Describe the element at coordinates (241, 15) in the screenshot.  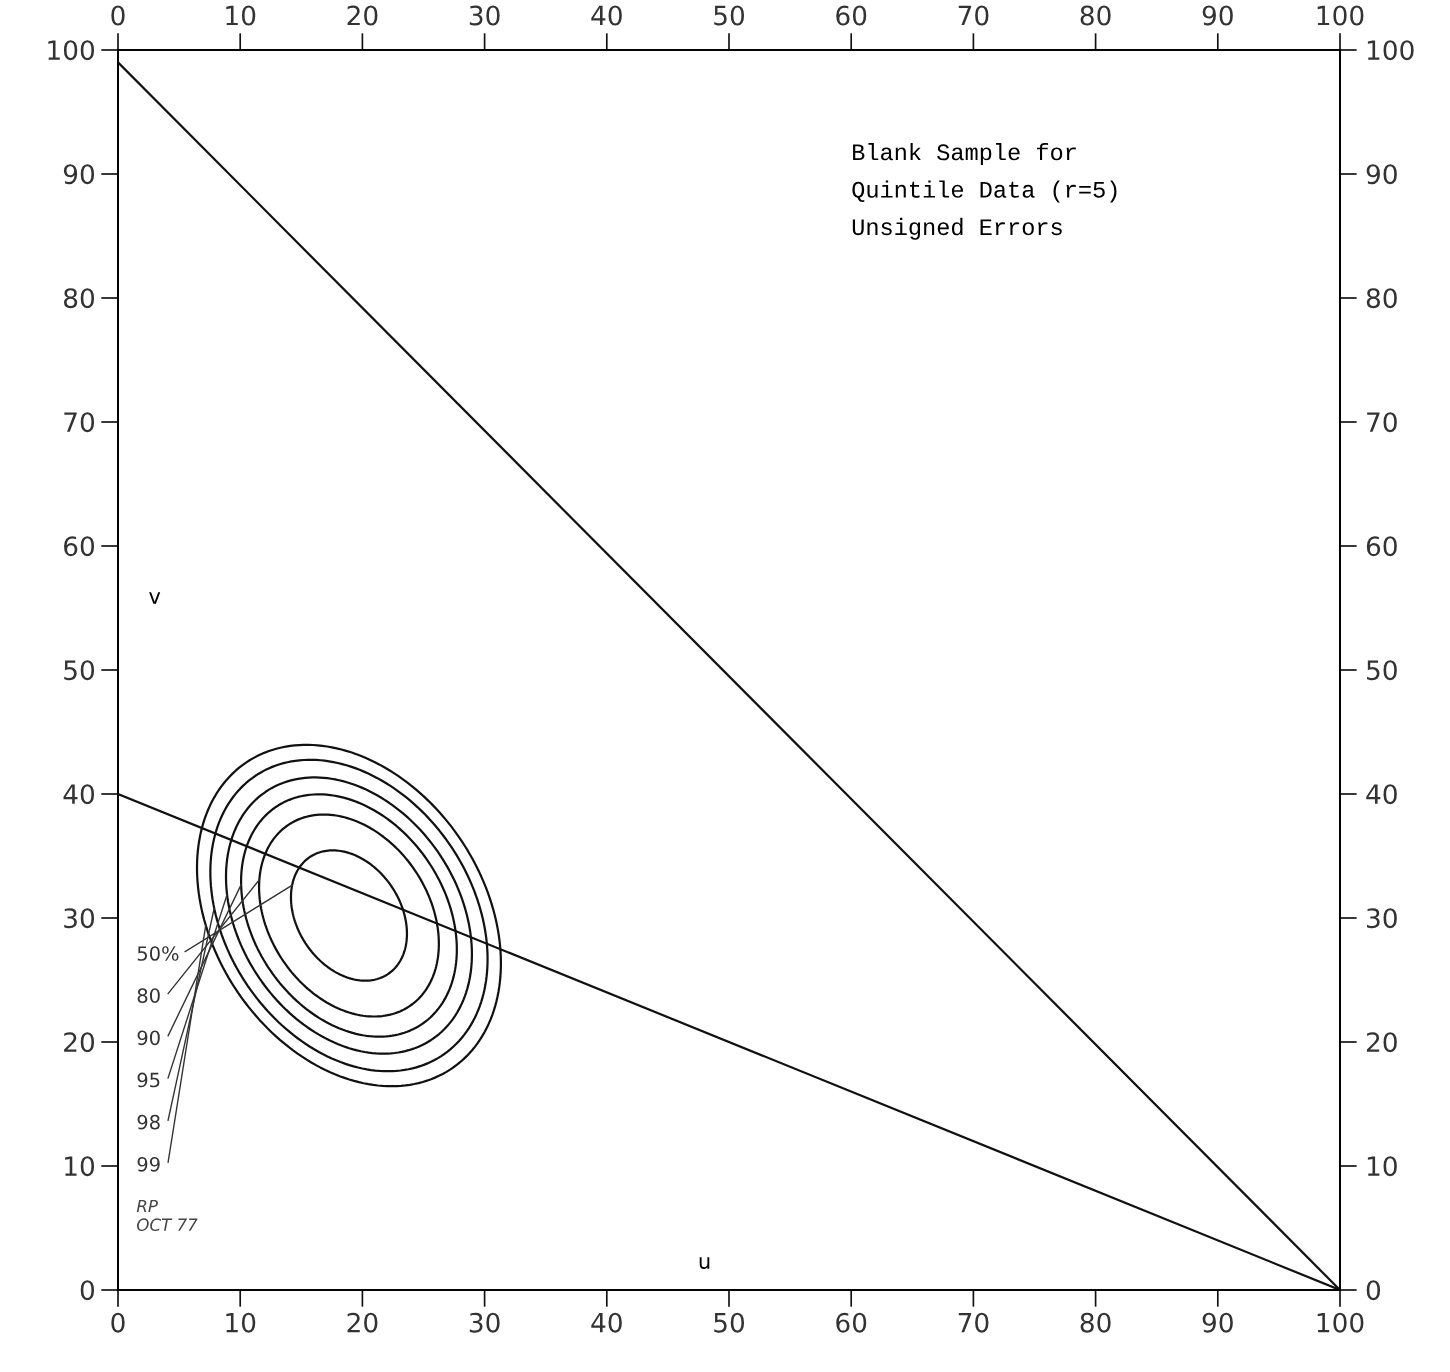
I see `x2-tick-label: 10` at that location.